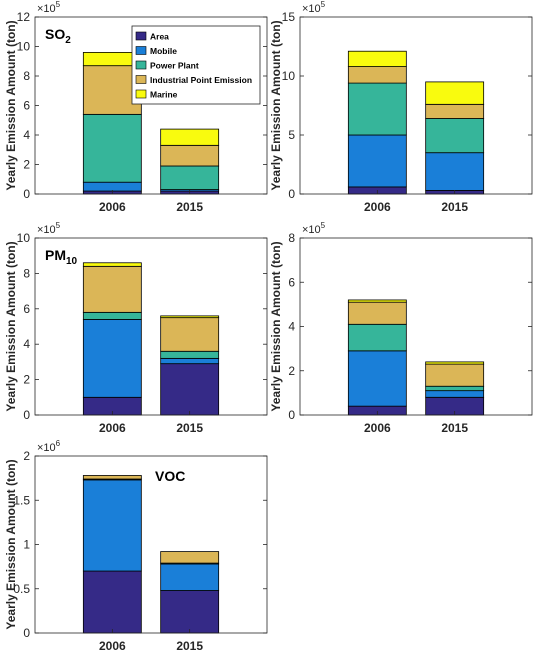 This screenshot has width=535, height=652. Describe the element at coordinates (21, 500) in the screenshot. I see `y-tick-label: 1.5` at that location.